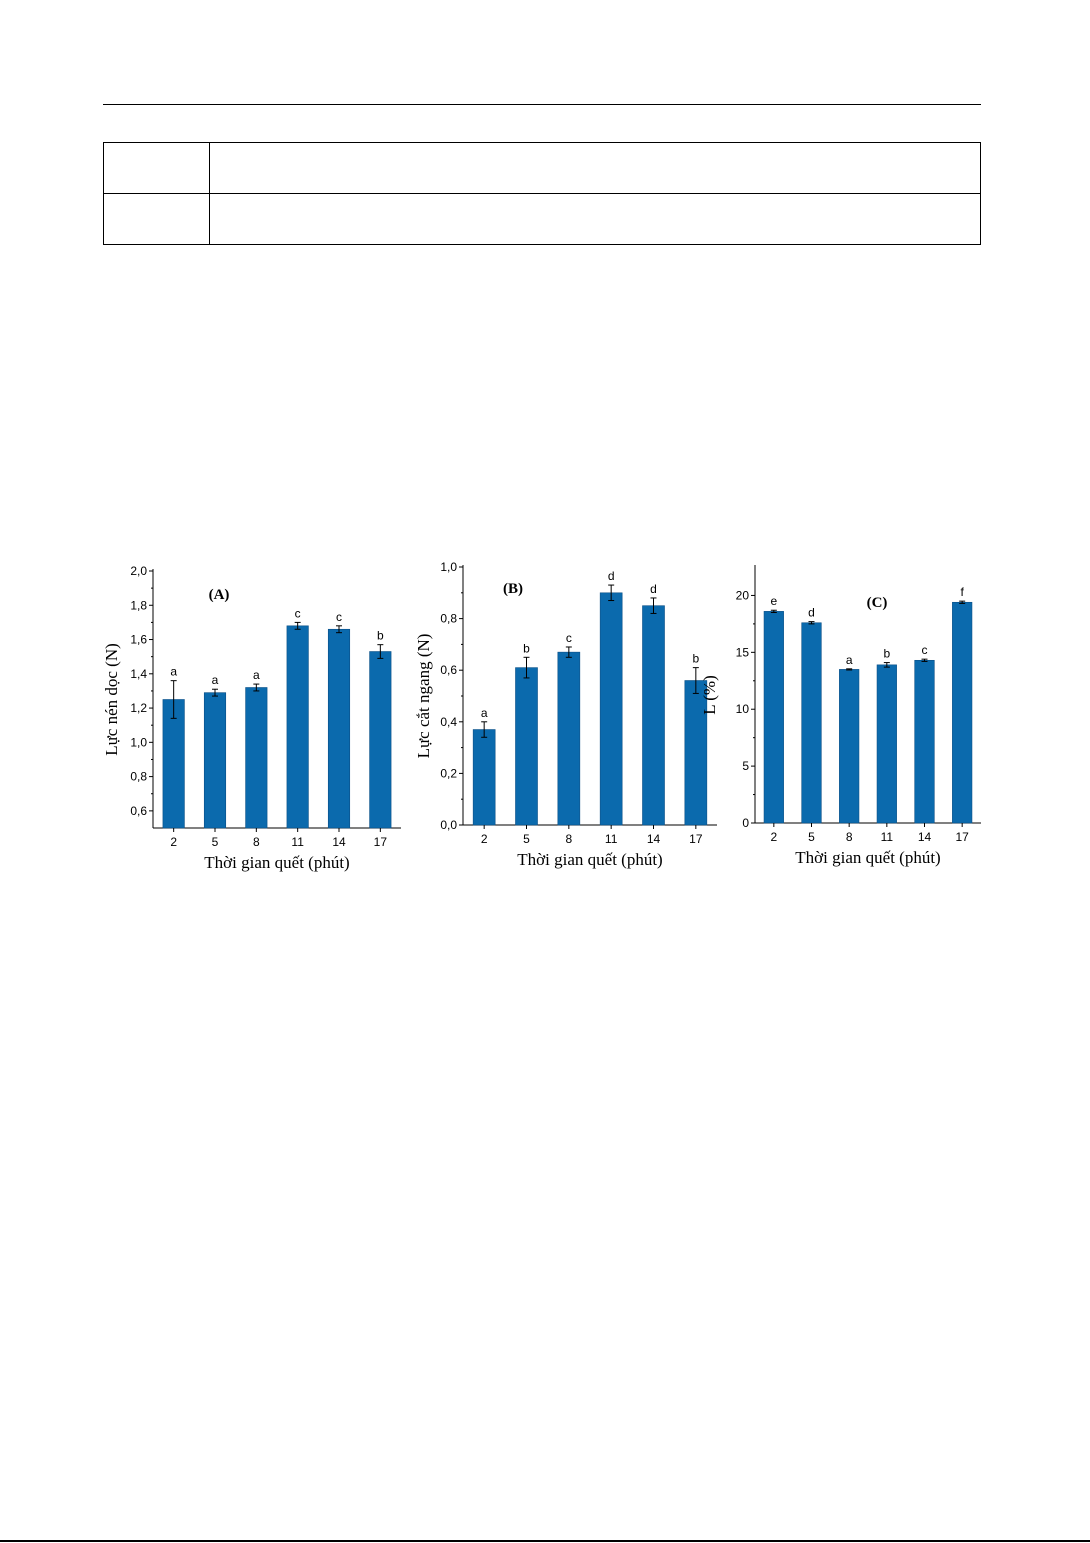 This screenshot has width=1090, height=1543. What do you see at coordinates (111, 699) in the screenshot?
I see `y-axis-label: Lực nén dọc (N)` at bounding box center [111, 699].